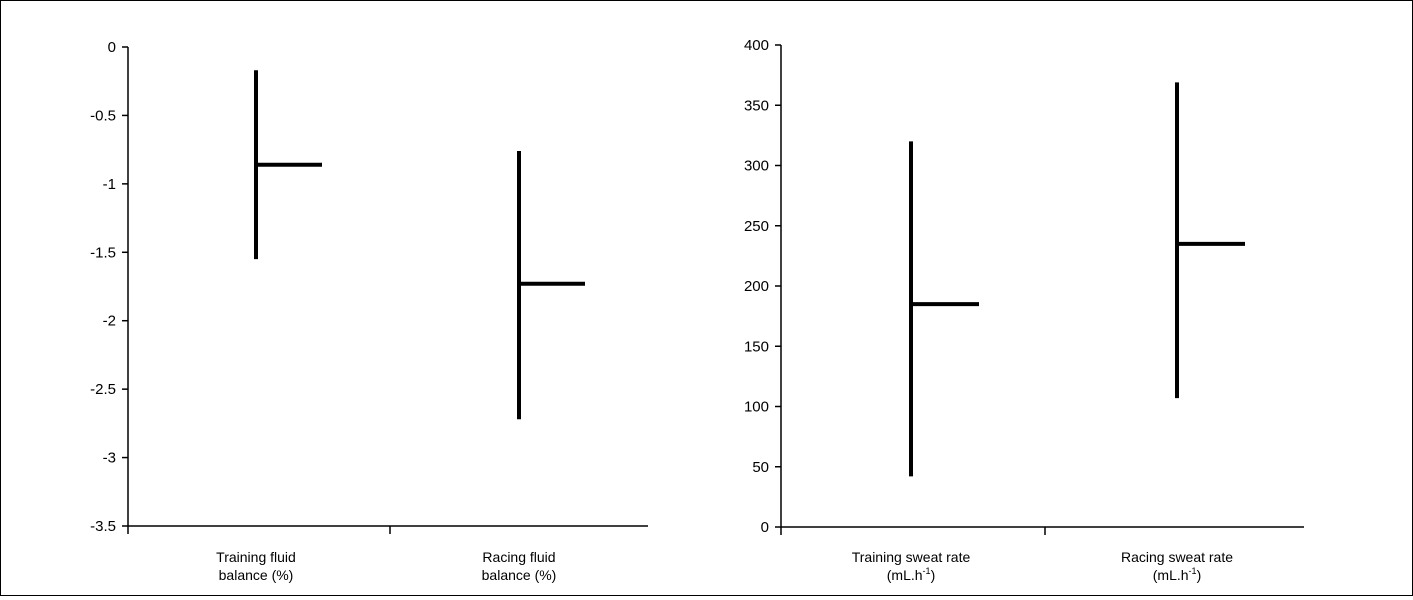 Image resolution: width=1413 pixels, height=600 pixels. Describe the element at coordinates (103, 526) in the screenshot. I see `y-tick-label: -3.5` at that location.